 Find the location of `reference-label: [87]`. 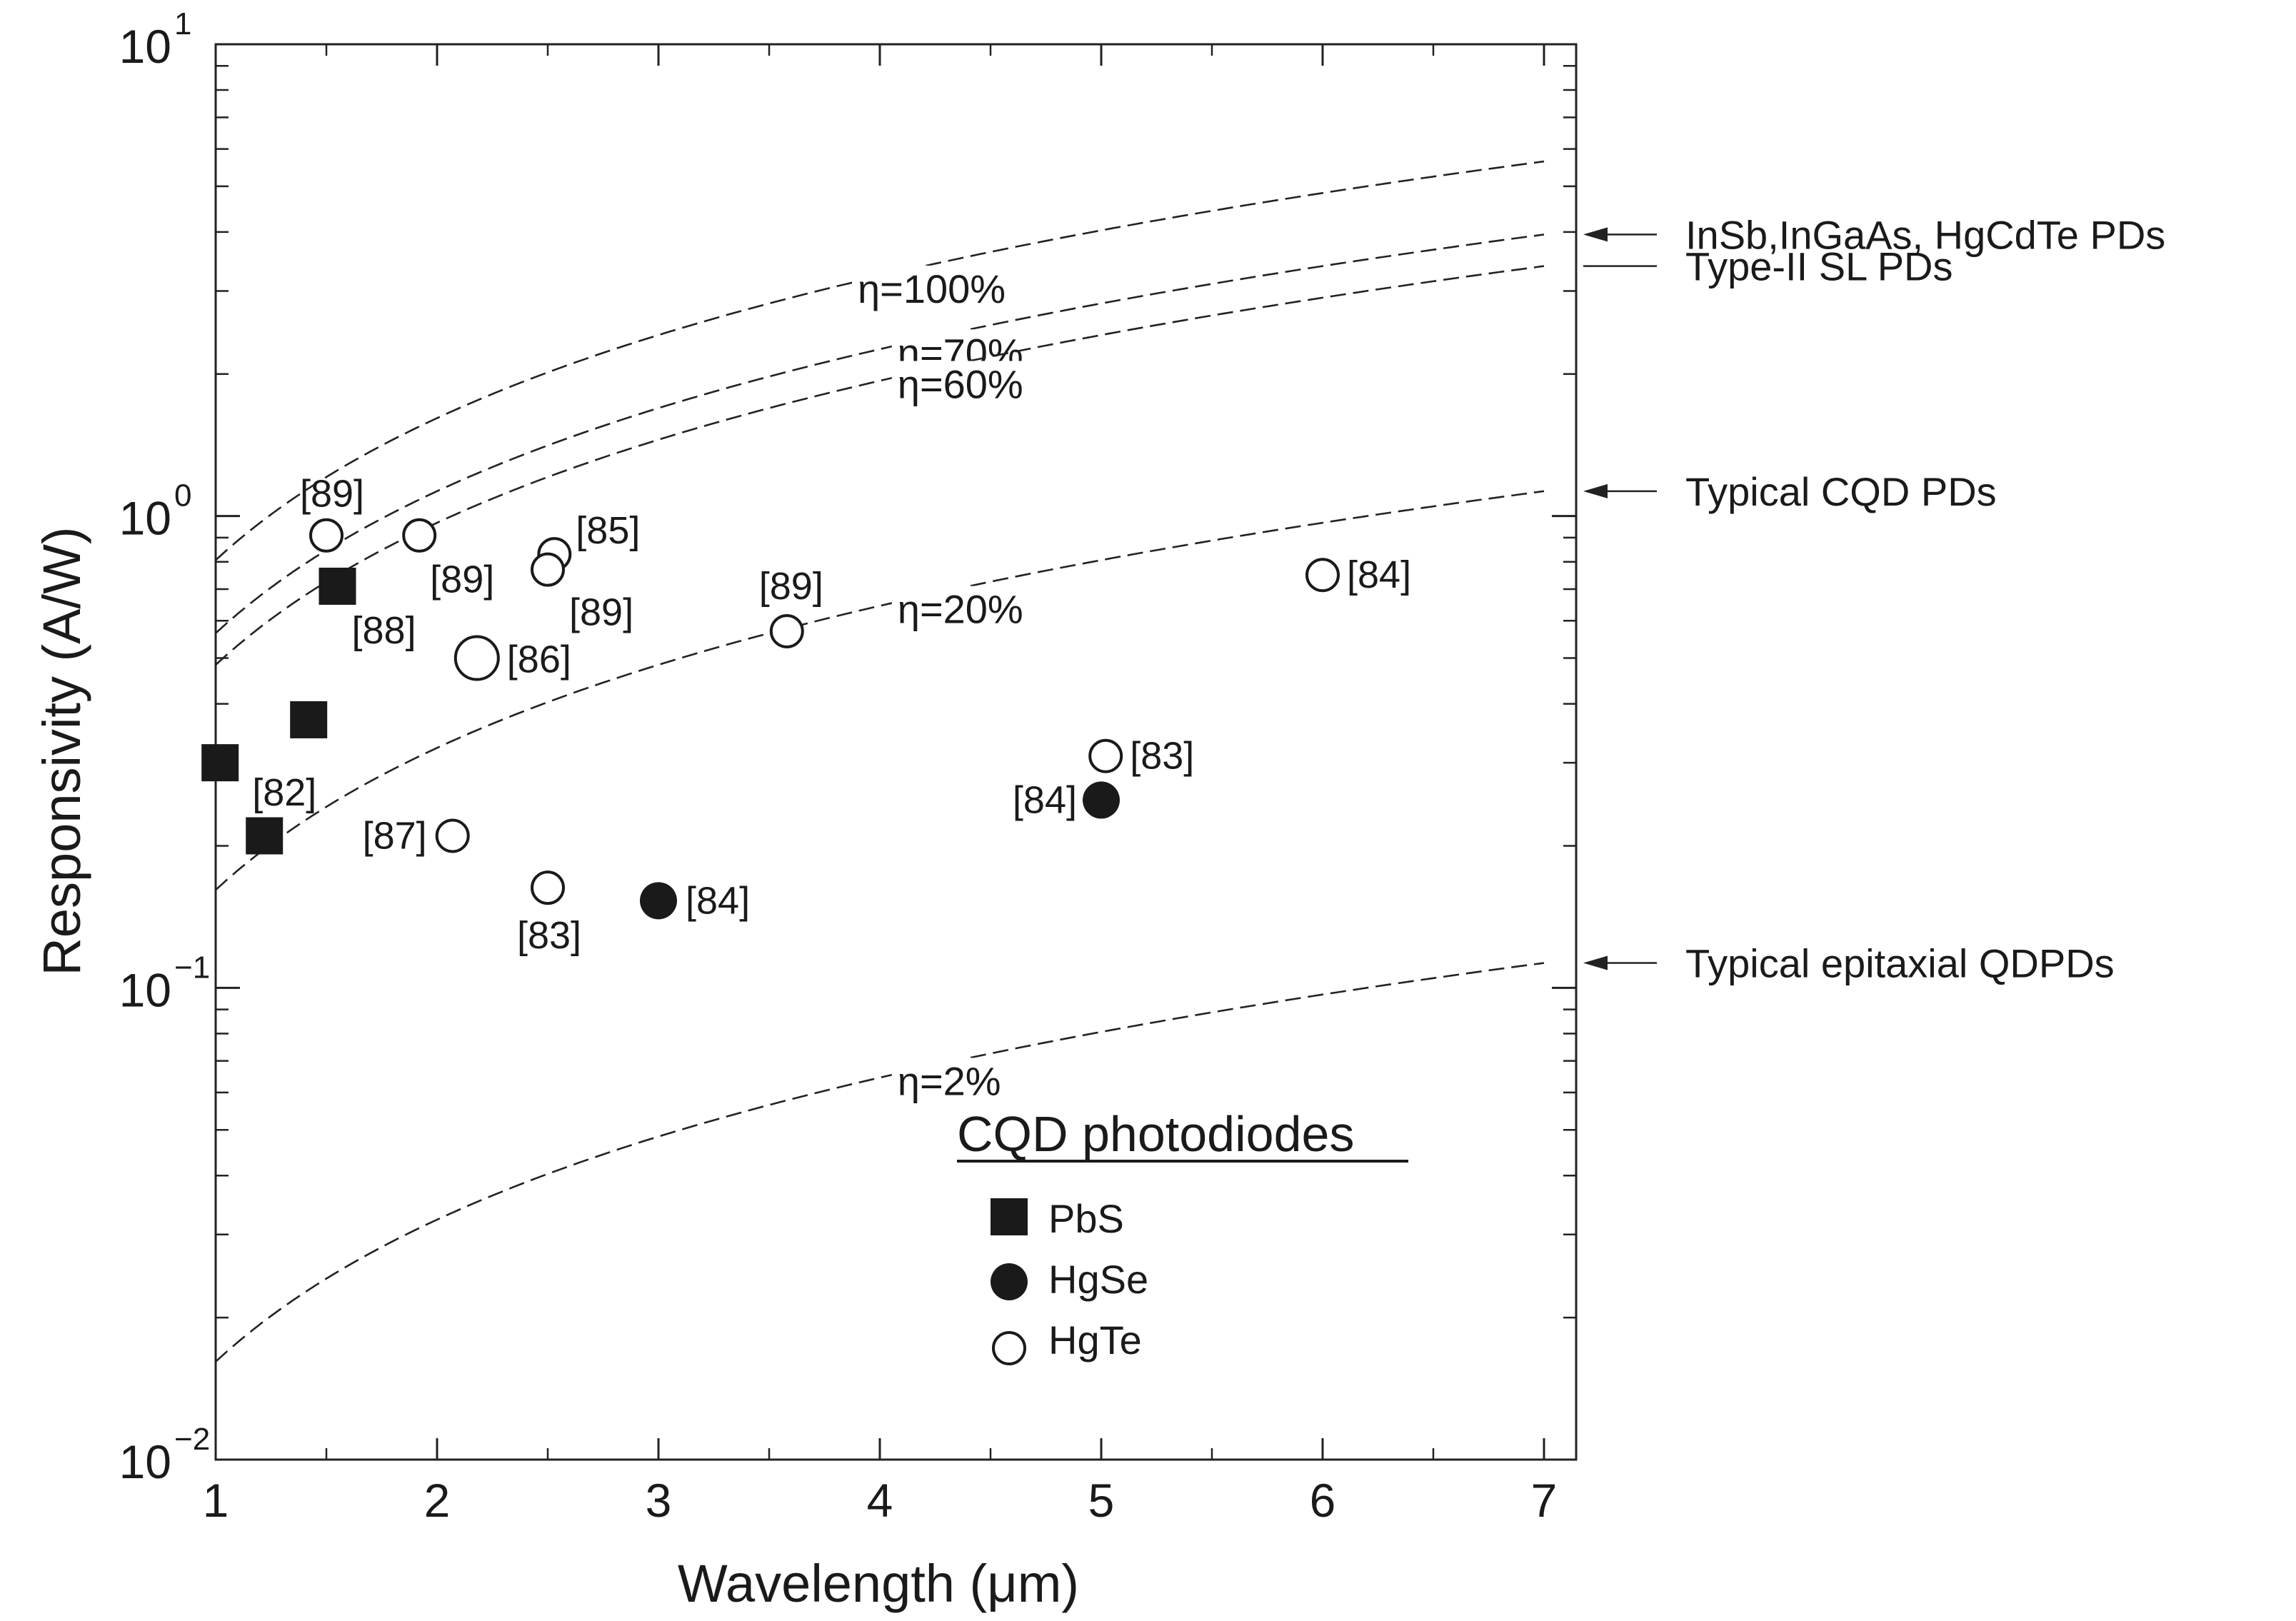

reference-label: [87] is located at coordinates (395, 836).